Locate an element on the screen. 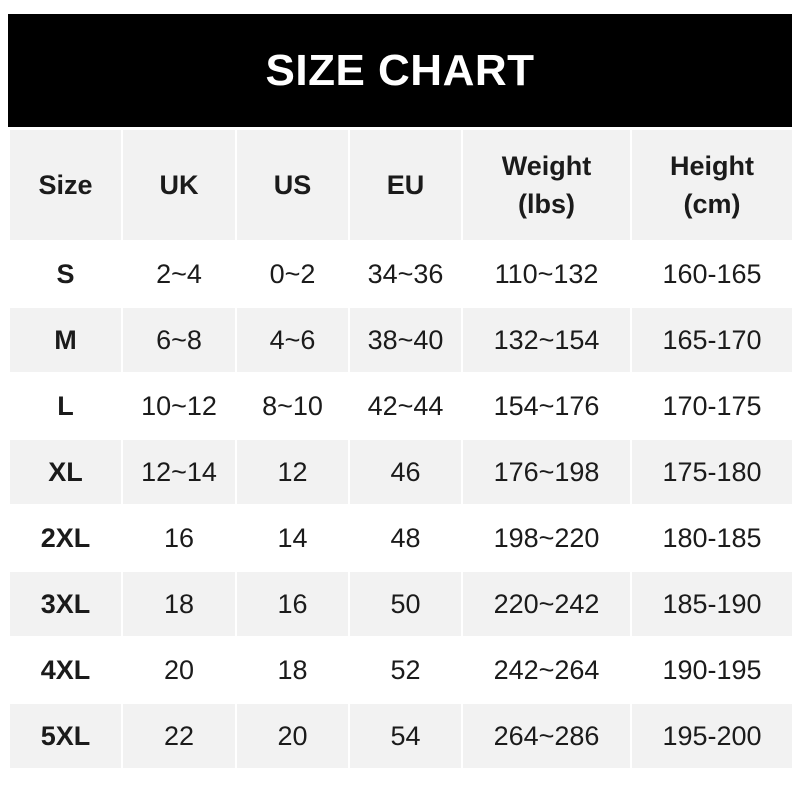 The width and height of the screenshot is (800, 800). table-cell: 42~44 is located at coordinates (405, 406).